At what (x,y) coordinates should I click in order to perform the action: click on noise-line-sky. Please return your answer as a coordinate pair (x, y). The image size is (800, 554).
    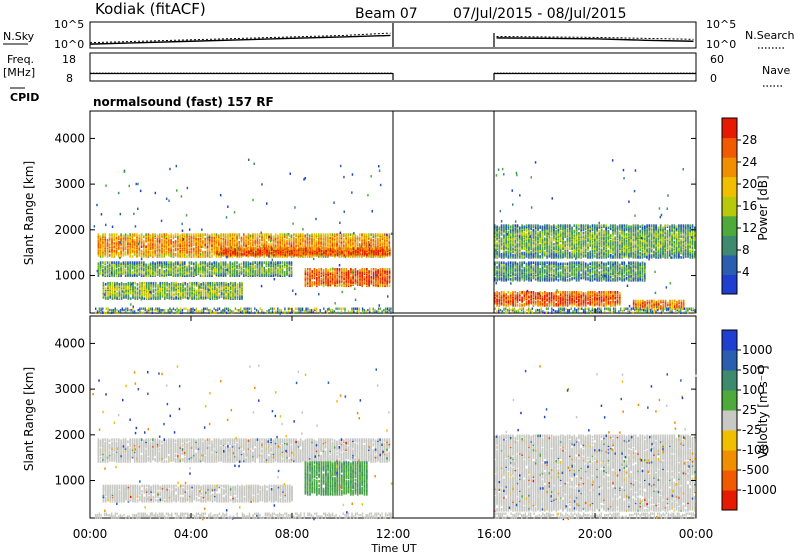
    Looking at the image, I should click on (240, 39).